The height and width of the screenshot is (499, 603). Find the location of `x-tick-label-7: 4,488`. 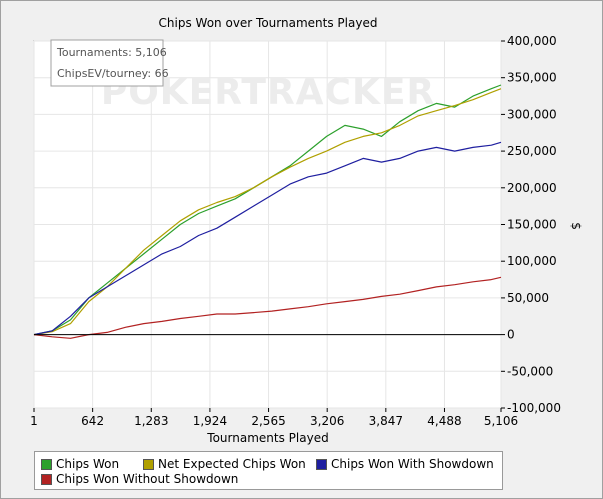

x-tick-label-7: 4,488 is located at coordinates (444, 421).